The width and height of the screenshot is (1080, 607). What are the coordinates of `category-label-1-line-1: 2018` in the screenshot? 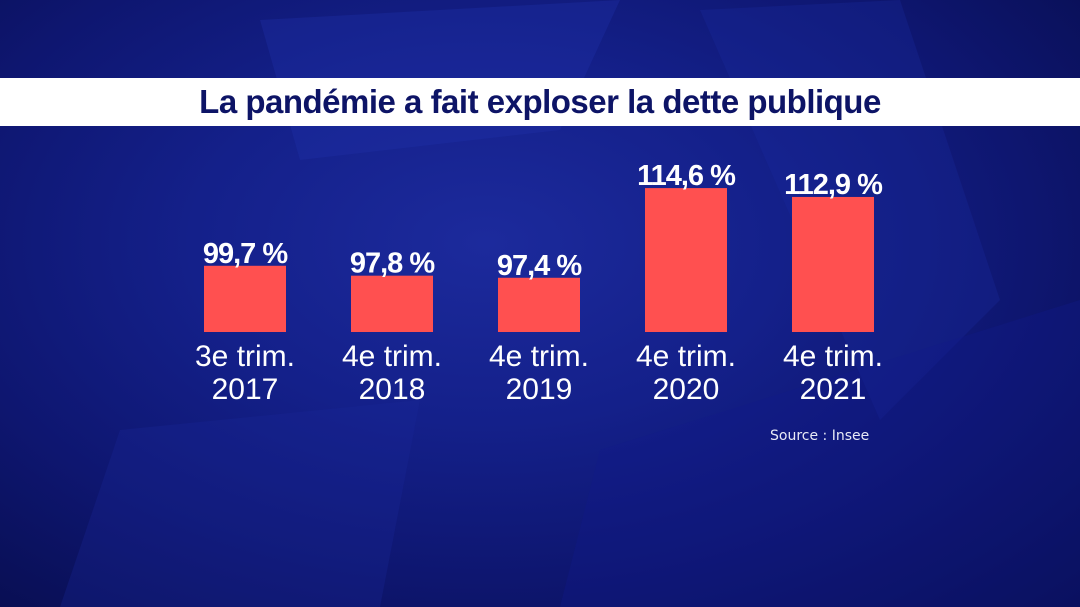 It's located at (392, 389).